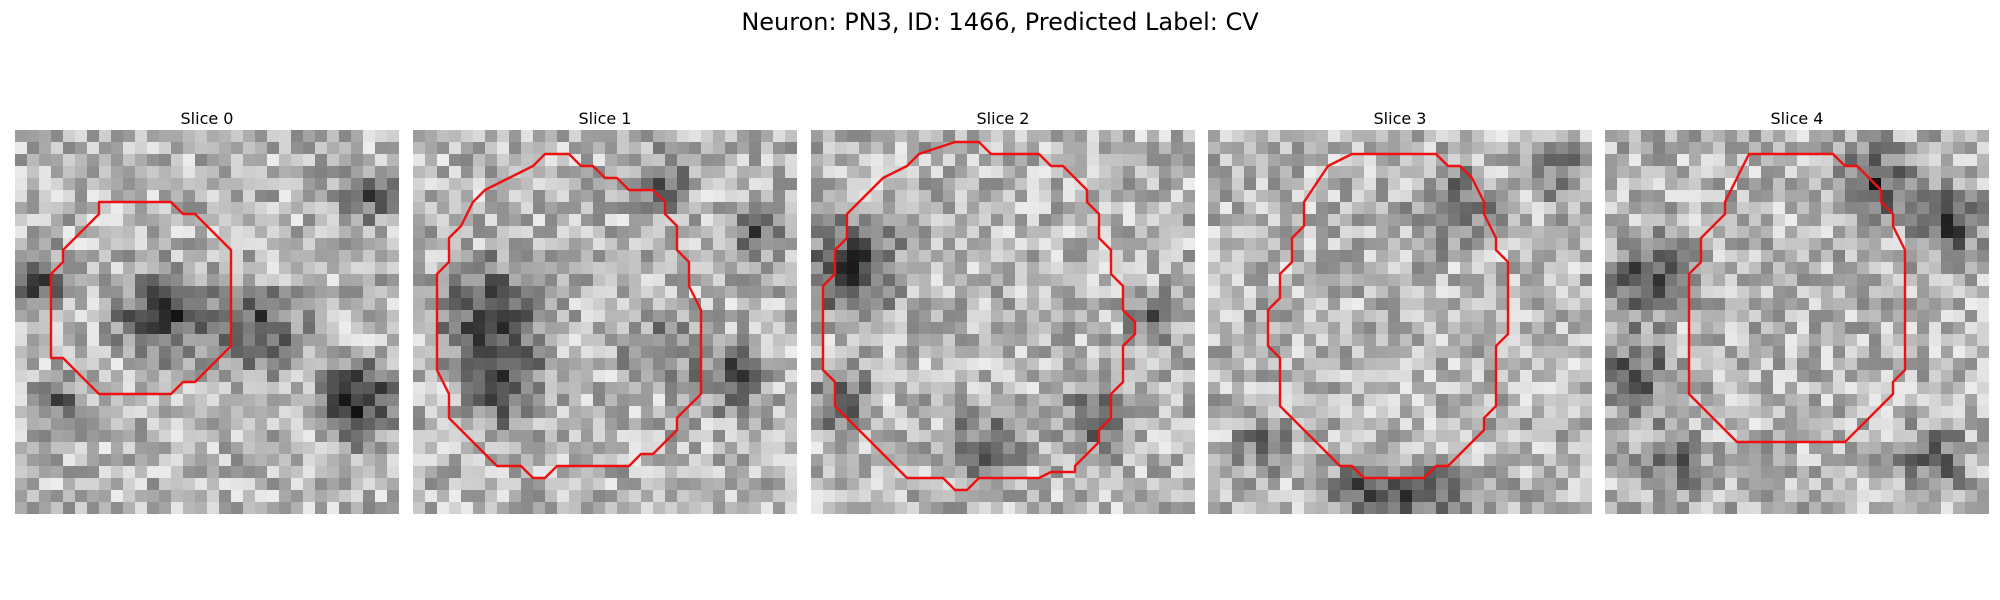 The image size is (2000, 600). What do you see at coordinates (605, 118) in the screenshot?
I see `slice-title-1: Slice 1` at bounding box center [605, 118].